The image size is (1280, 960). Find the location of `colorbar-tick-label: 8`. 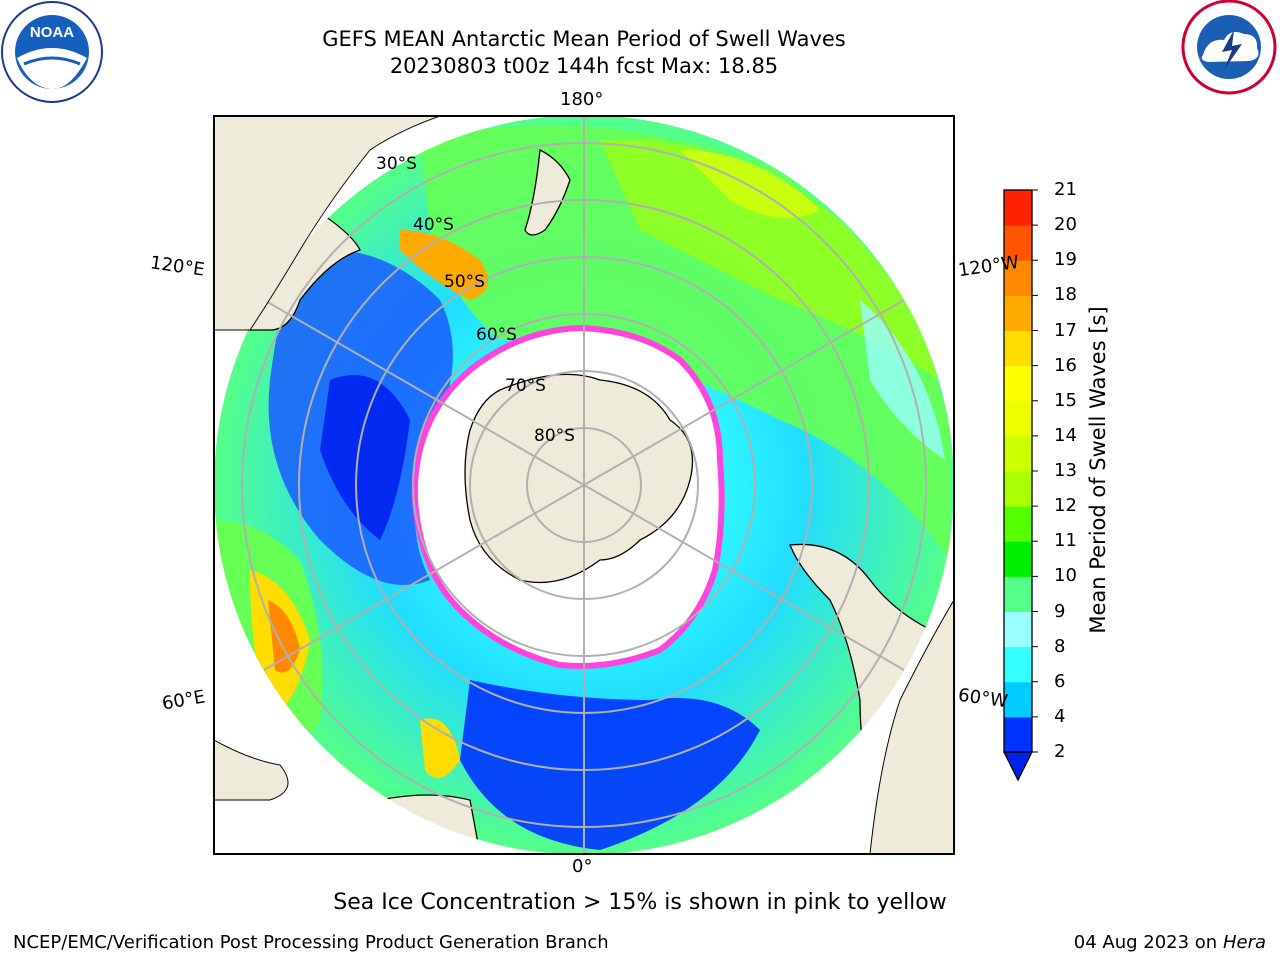

colorbar-tick-label: 8 is located at coordinates (1060, 646).